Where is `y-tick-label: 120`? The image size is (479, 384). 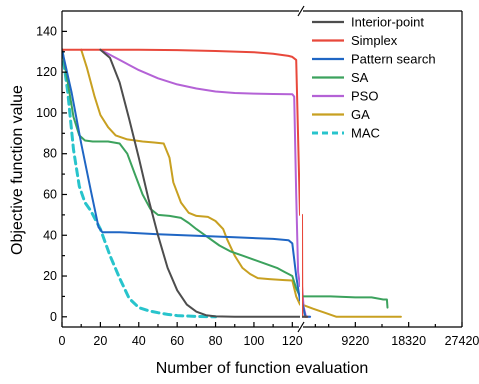
y-tick-label: 120 is located at coordinates (46, 72).